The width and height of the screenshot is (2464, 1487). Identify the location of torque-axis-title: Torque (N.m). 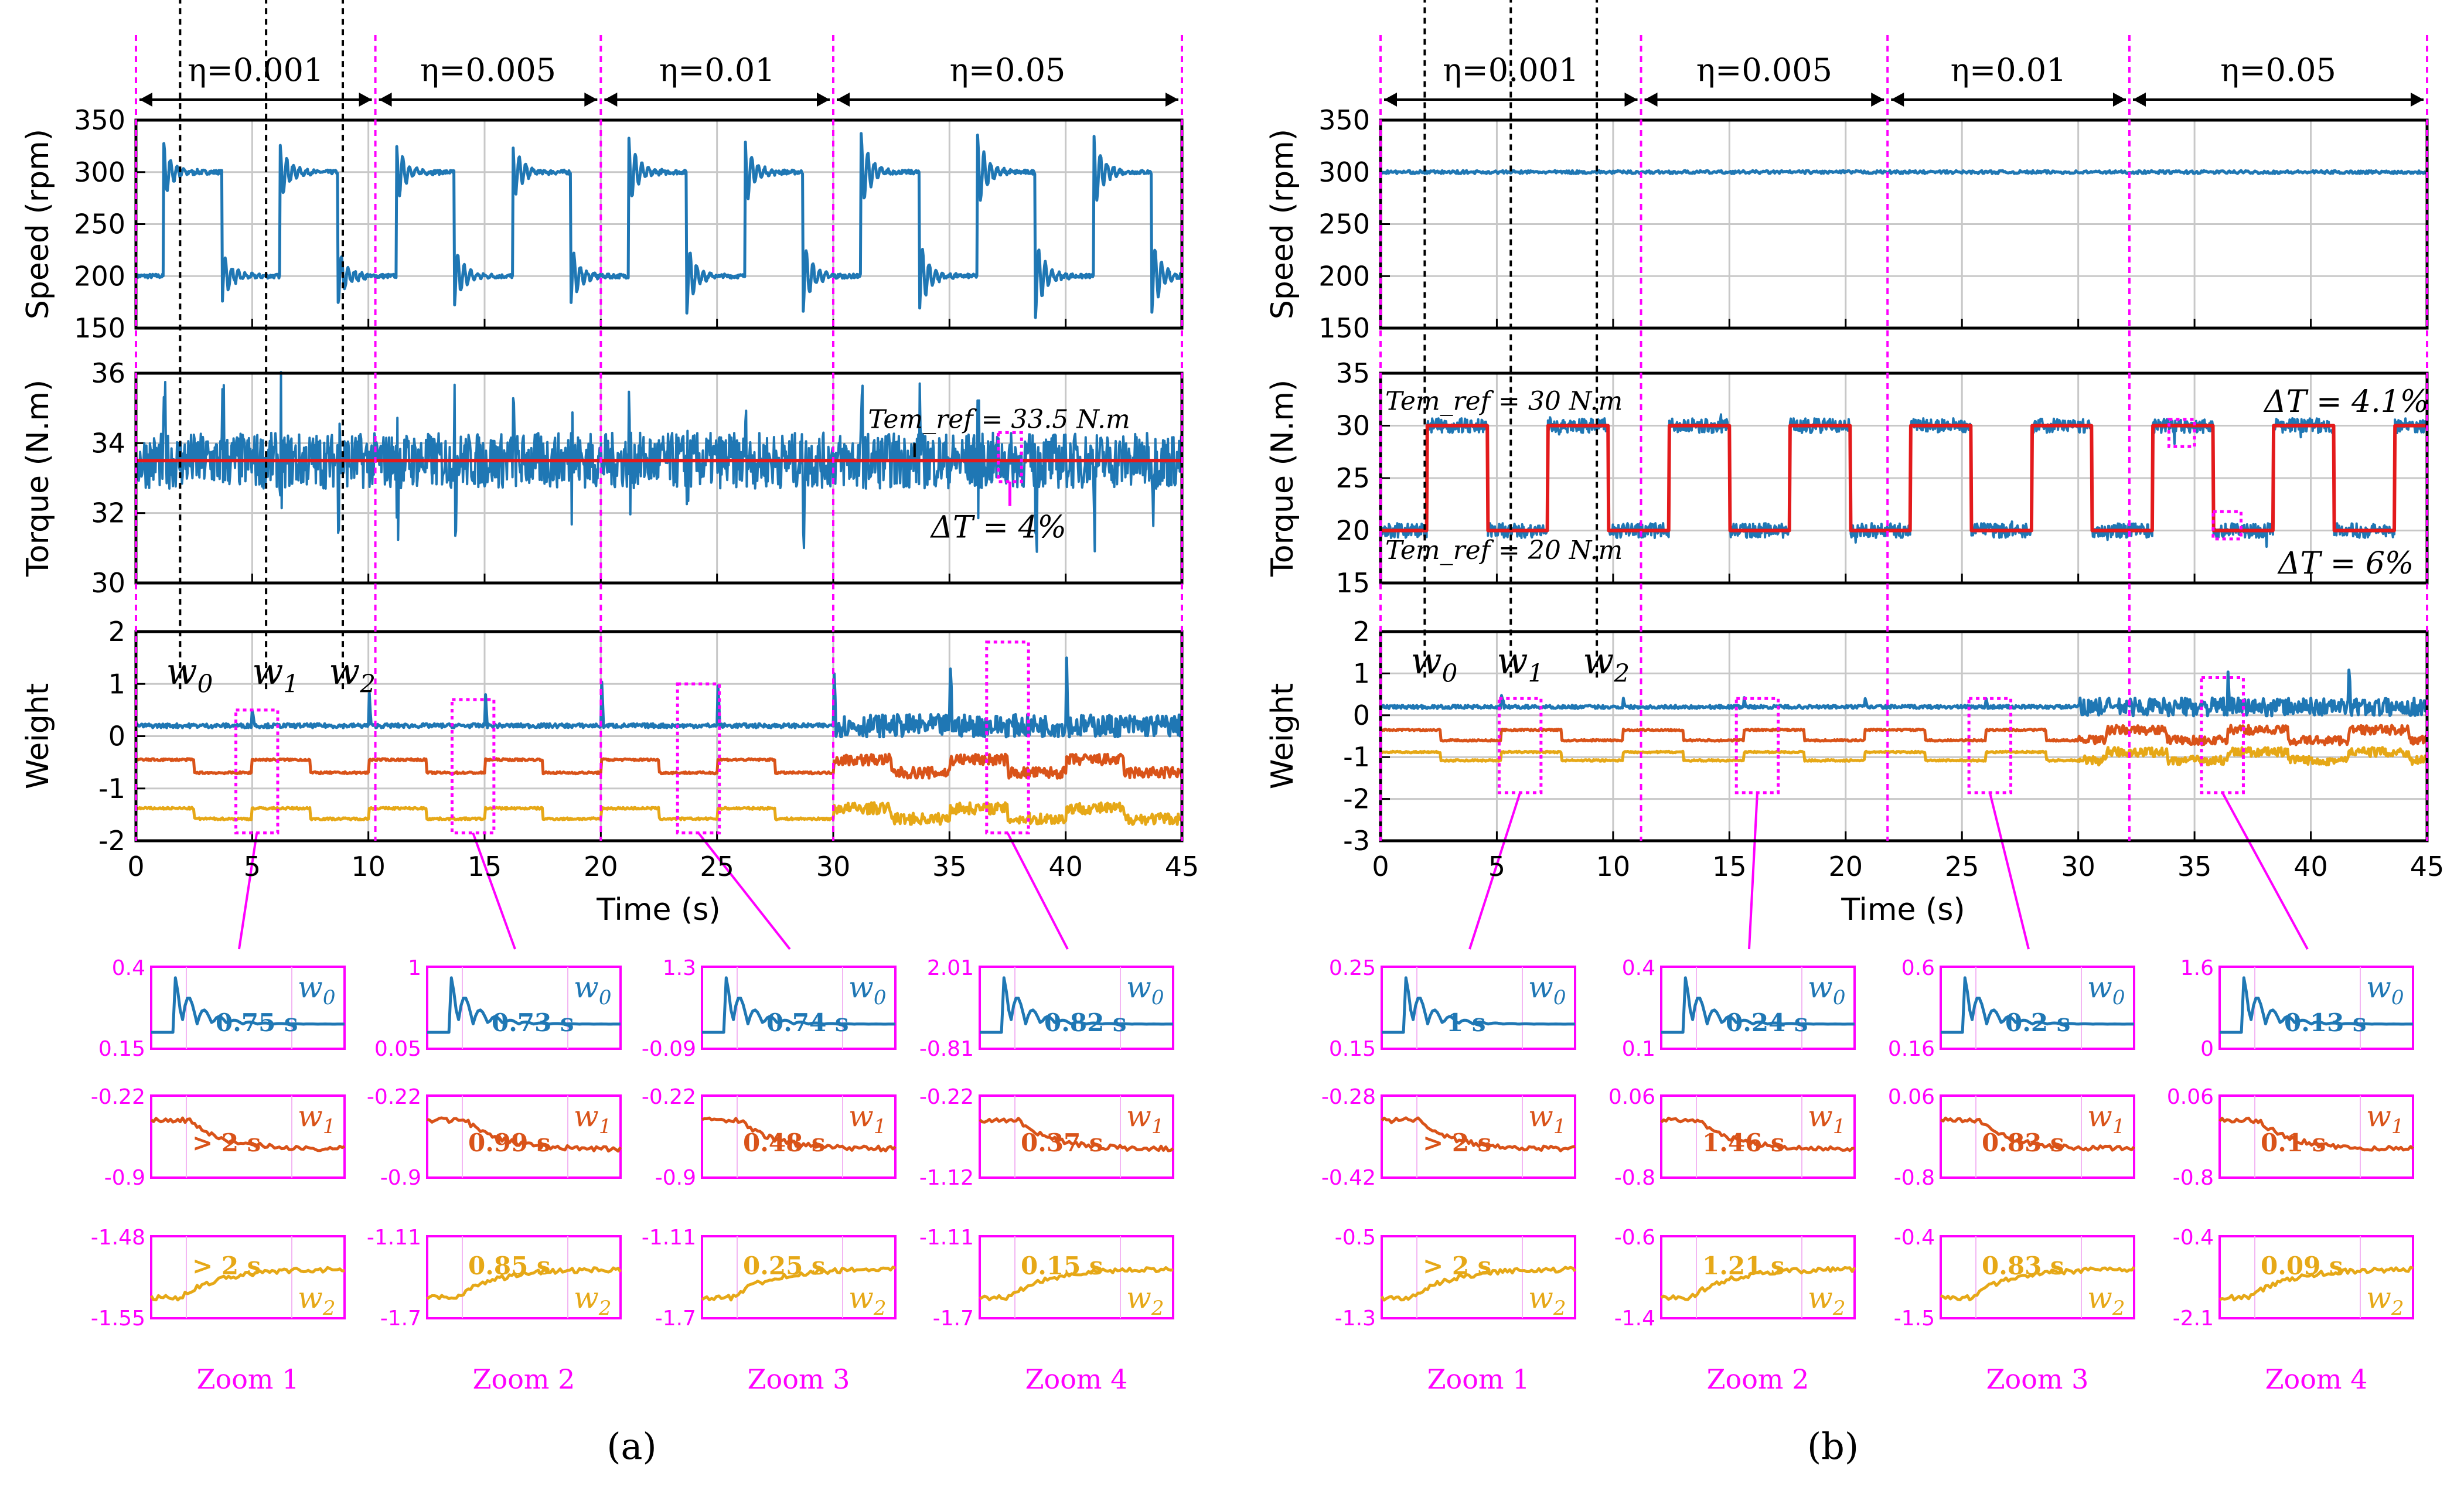
(1283, 478).